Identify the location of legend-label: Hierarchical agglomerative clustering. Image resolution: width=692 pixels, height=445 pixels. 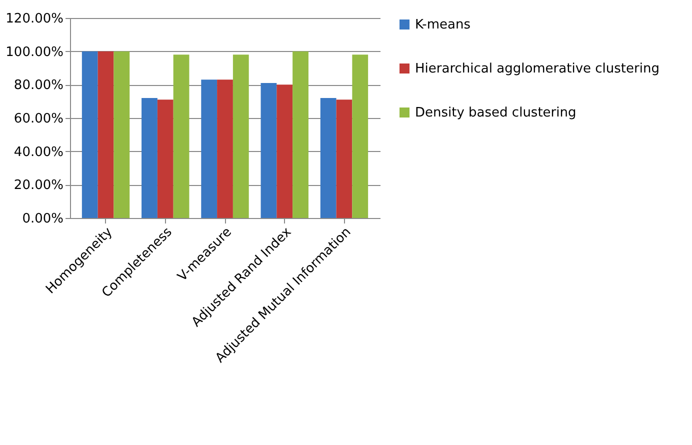
(537, 69).